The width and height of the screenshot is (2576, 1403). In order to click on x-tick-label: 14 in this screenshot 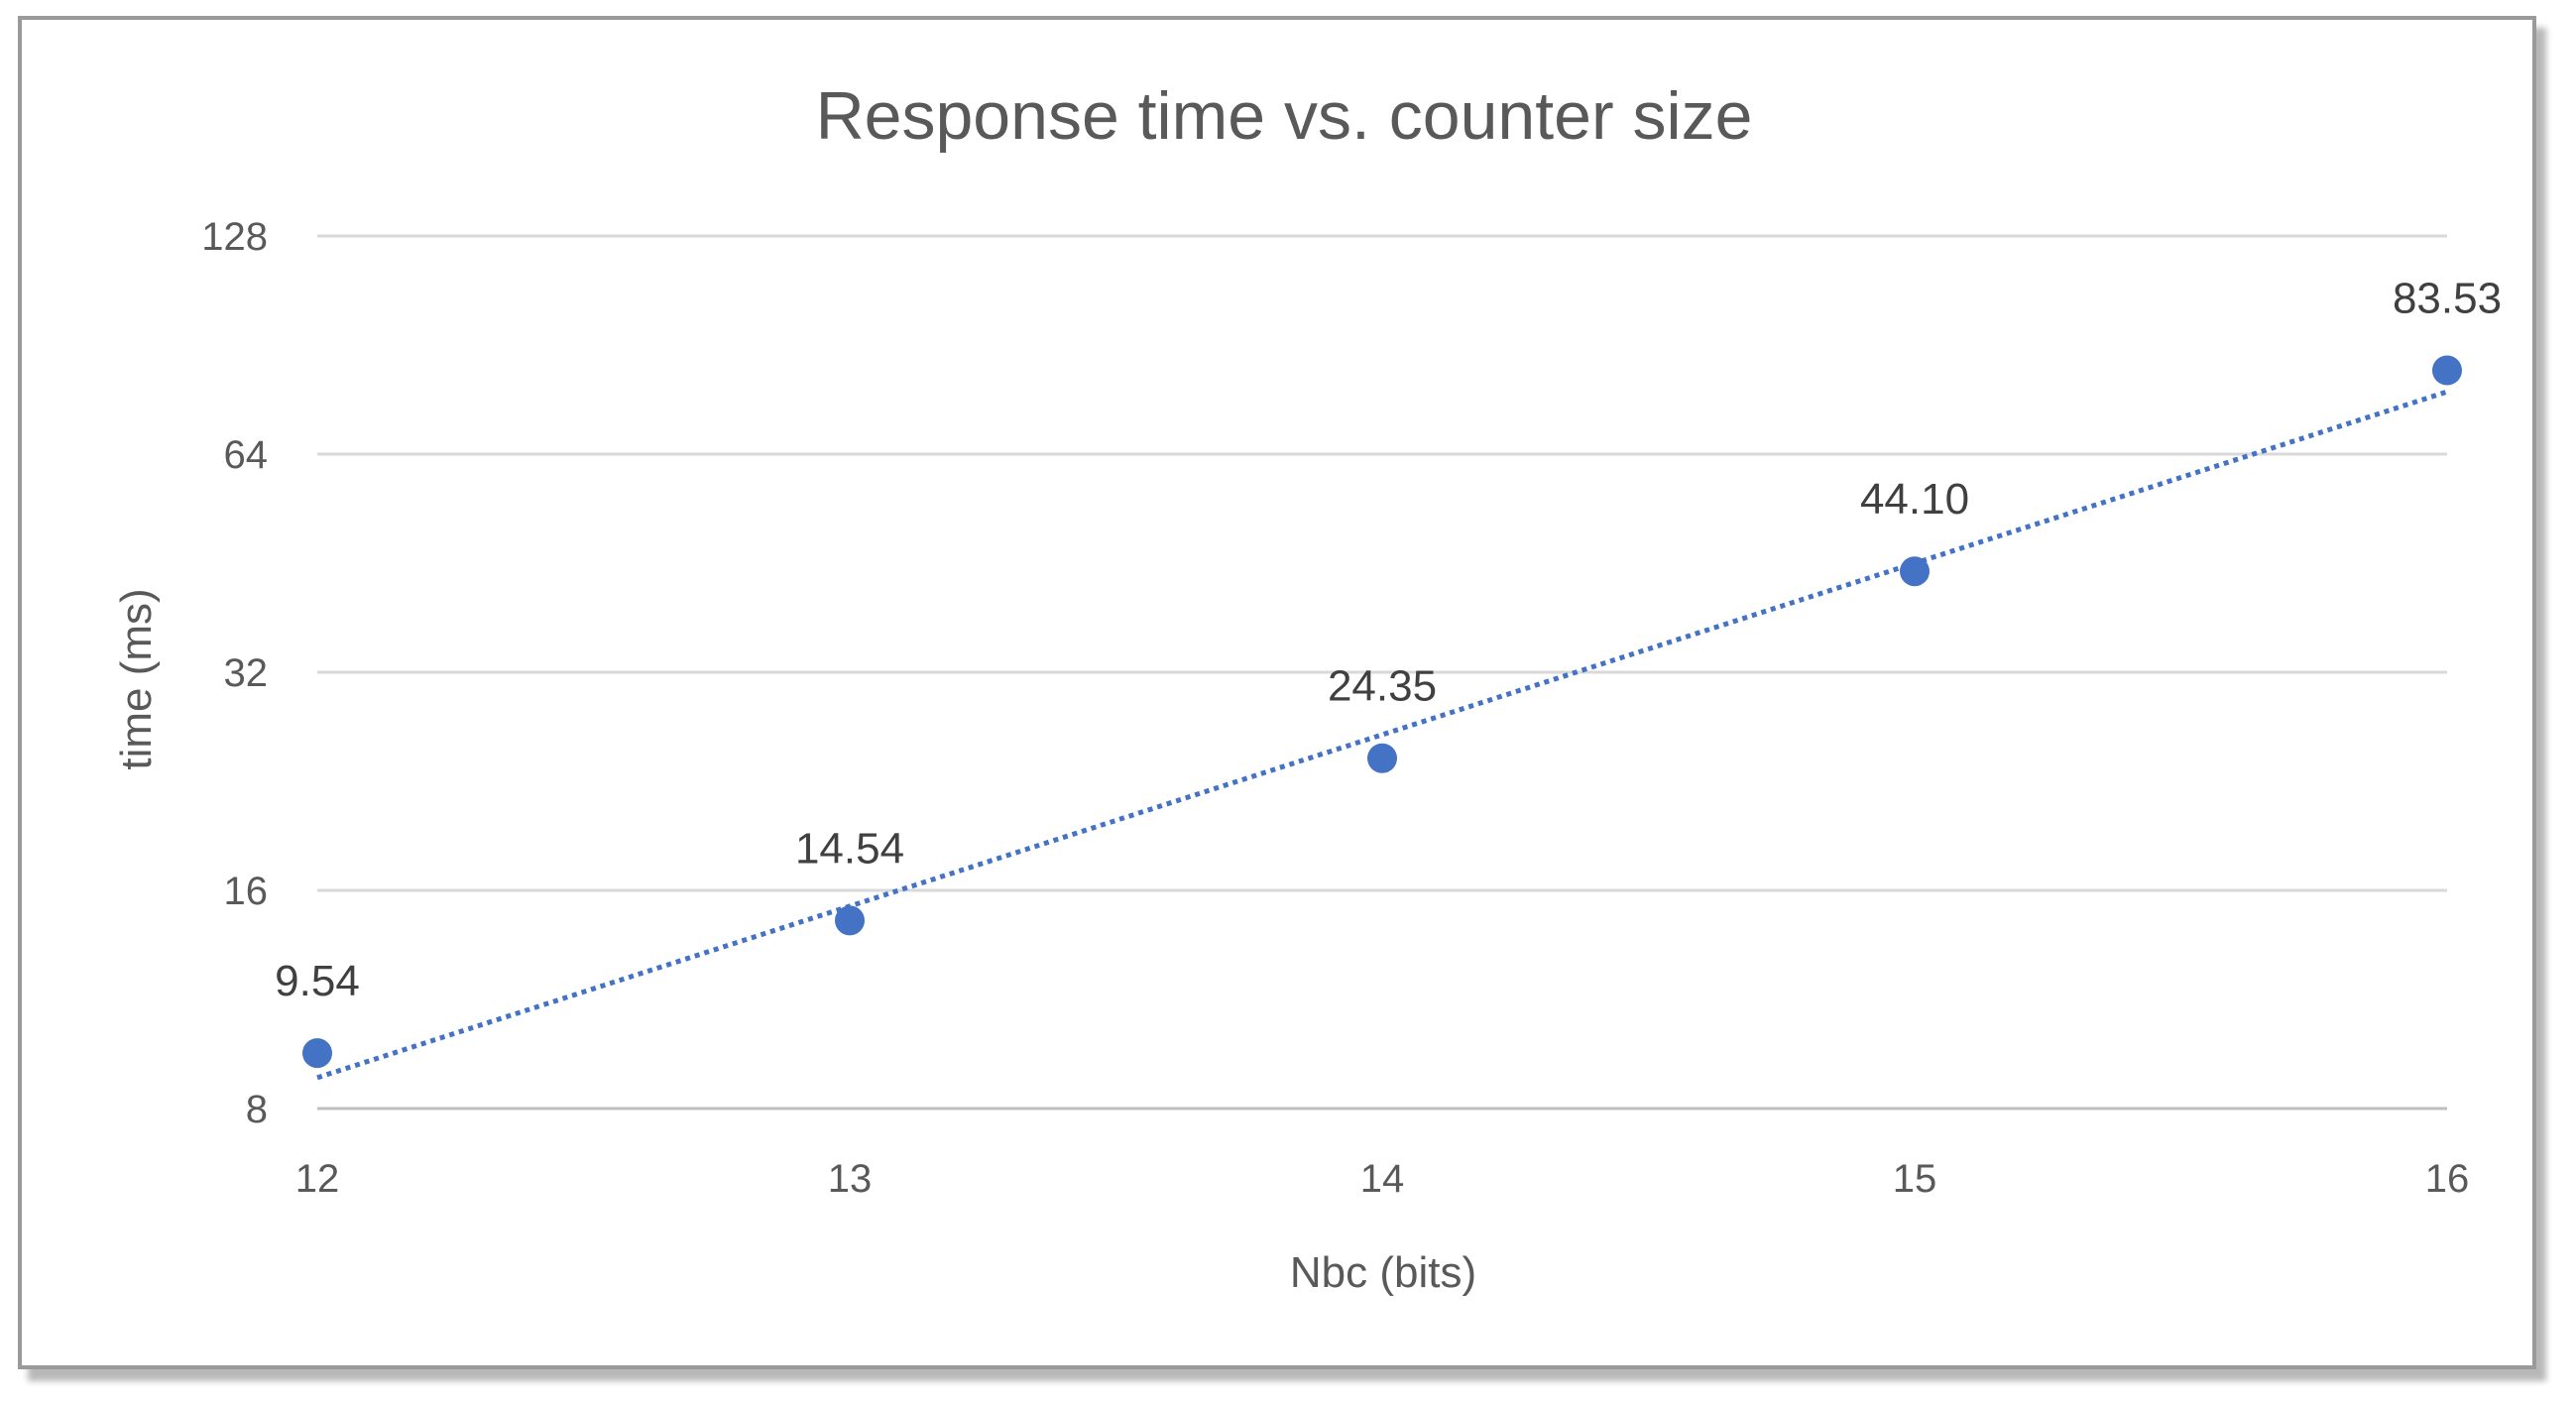, I will do `click(1383, 1179)`.